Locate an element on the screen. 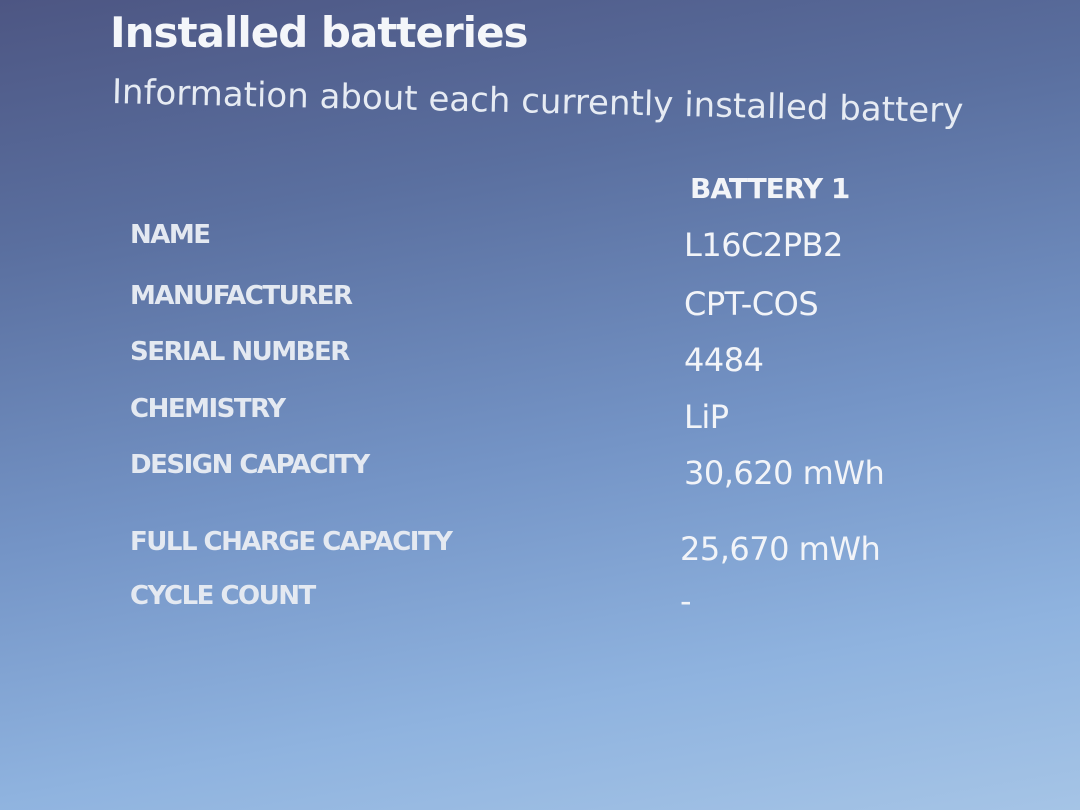  value-full-charge-capacity: 25,670 mWh is located at coordinates (780, 549).